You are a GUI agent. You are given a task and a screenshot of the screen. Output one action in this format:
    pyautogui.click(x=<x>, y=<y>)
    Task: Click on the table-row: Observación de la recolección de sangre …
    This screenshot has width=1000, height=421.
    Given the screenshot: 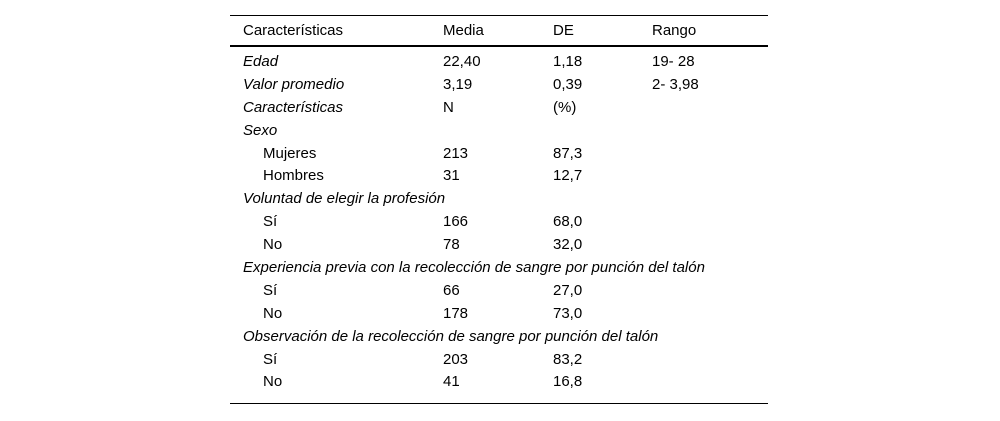 What is the action you would take?
    pyautogui.click(x=499, y=336)
    